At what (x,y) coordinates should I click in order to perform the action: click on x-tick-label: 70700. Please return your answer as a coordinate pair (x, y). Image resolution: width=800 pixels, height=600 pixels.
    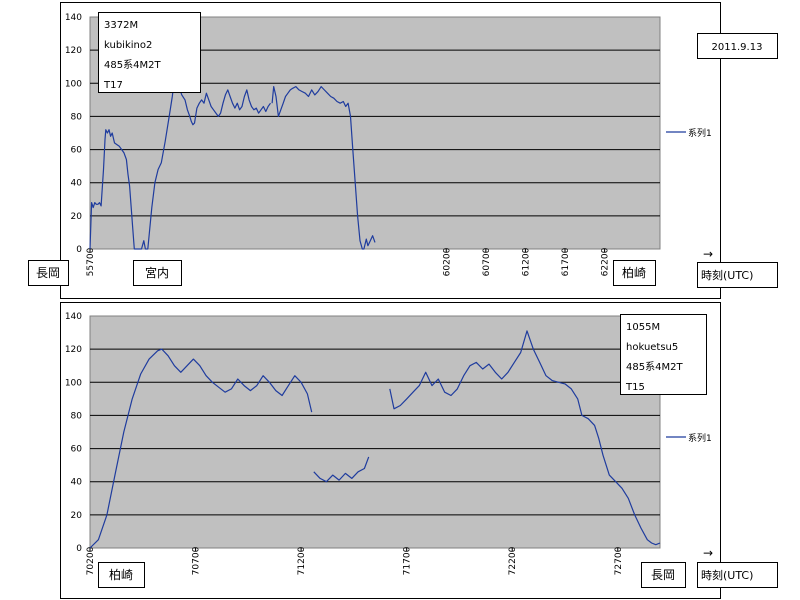
    Looking at the image, I should click on (197, 560).